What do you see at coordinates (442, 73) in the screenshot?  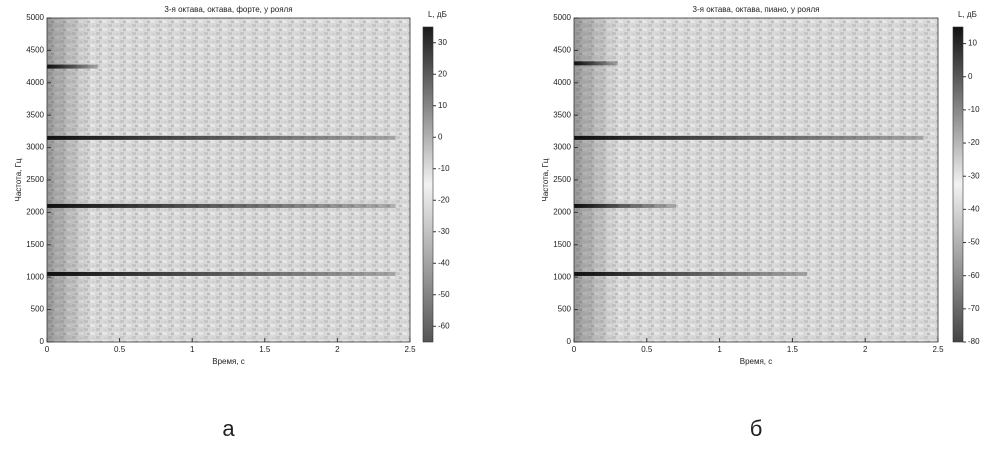 I see `colorbar-tick-label: 20` at bounding box center [442, 73].